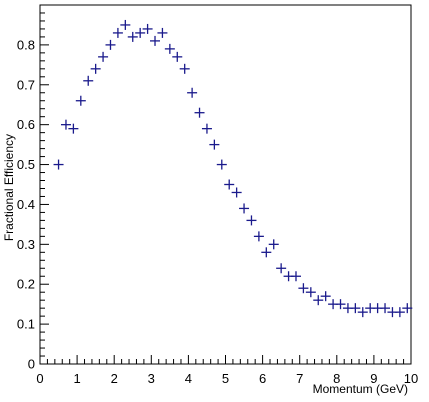 The image size is (429, 402). I want to click on x-tick-label: 5, so click(225, 378).